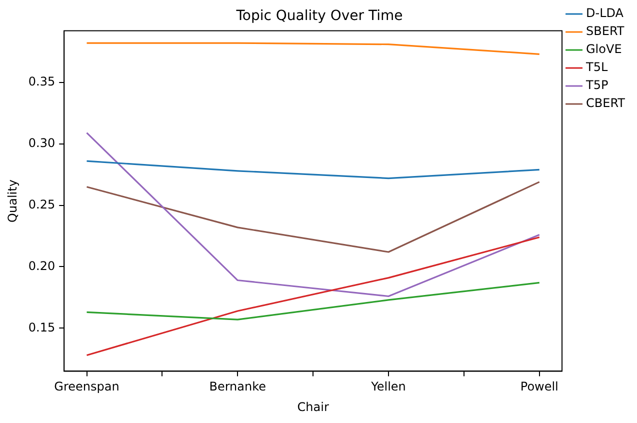  What do you see at coordinates (539, 387) in the screenshot?
I see `x-tick-label: Powell` at bounding box center [539, 387].